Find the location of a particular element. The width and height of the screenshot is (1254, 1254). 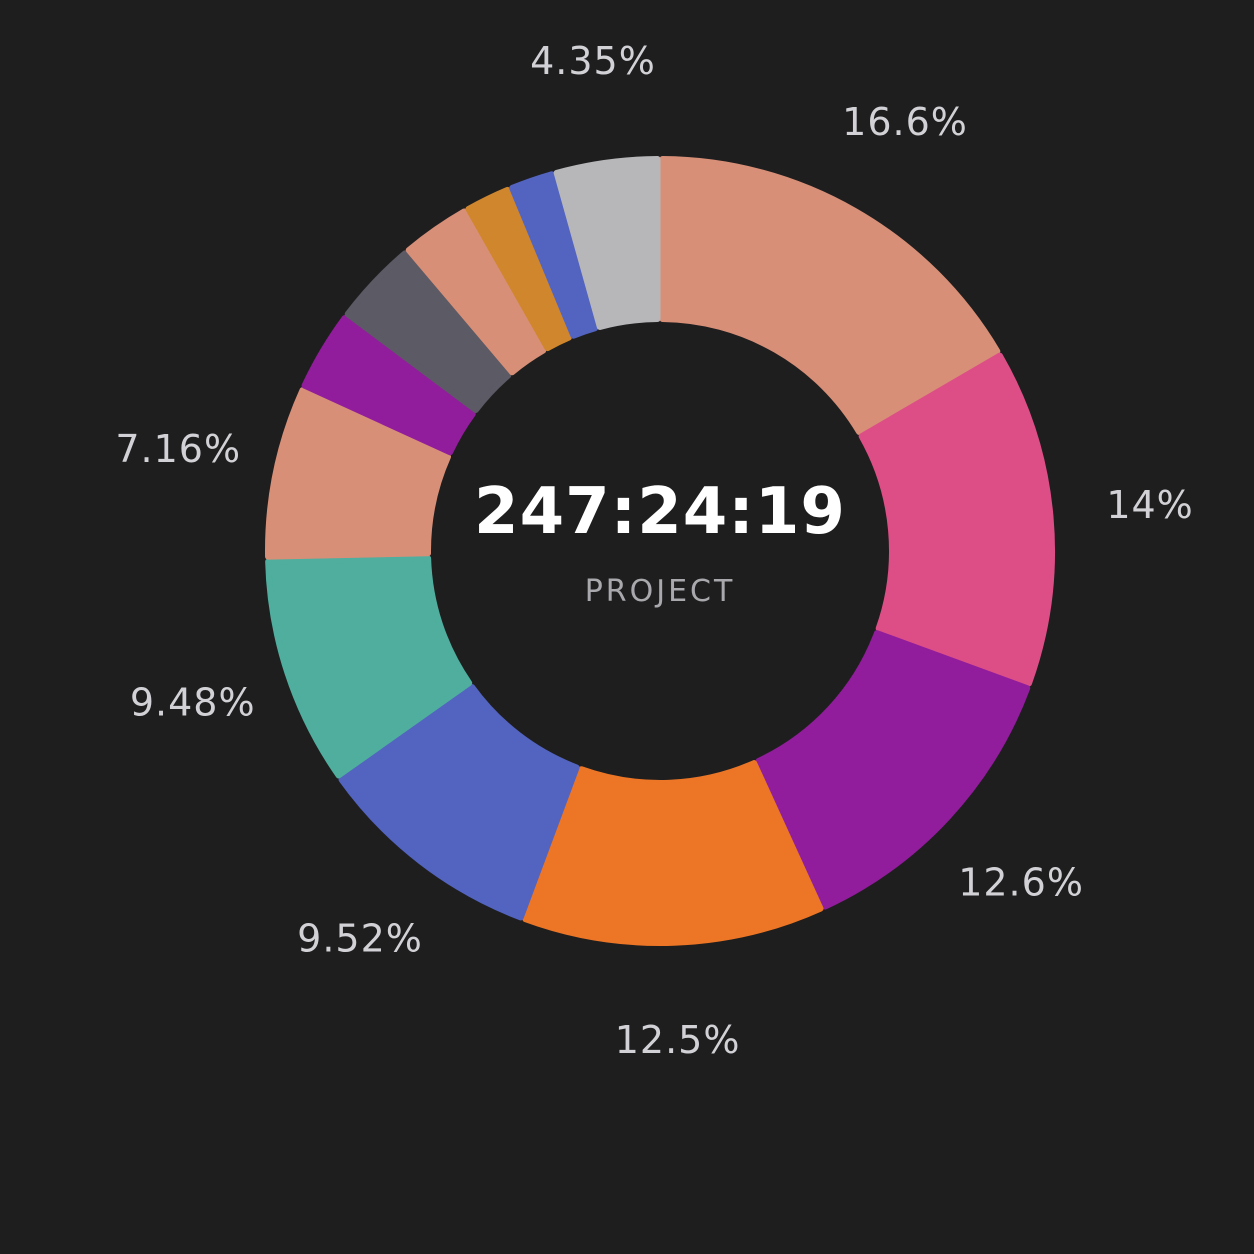

slice-percent-label: 12.6% is located at coordinates (1021, 883).